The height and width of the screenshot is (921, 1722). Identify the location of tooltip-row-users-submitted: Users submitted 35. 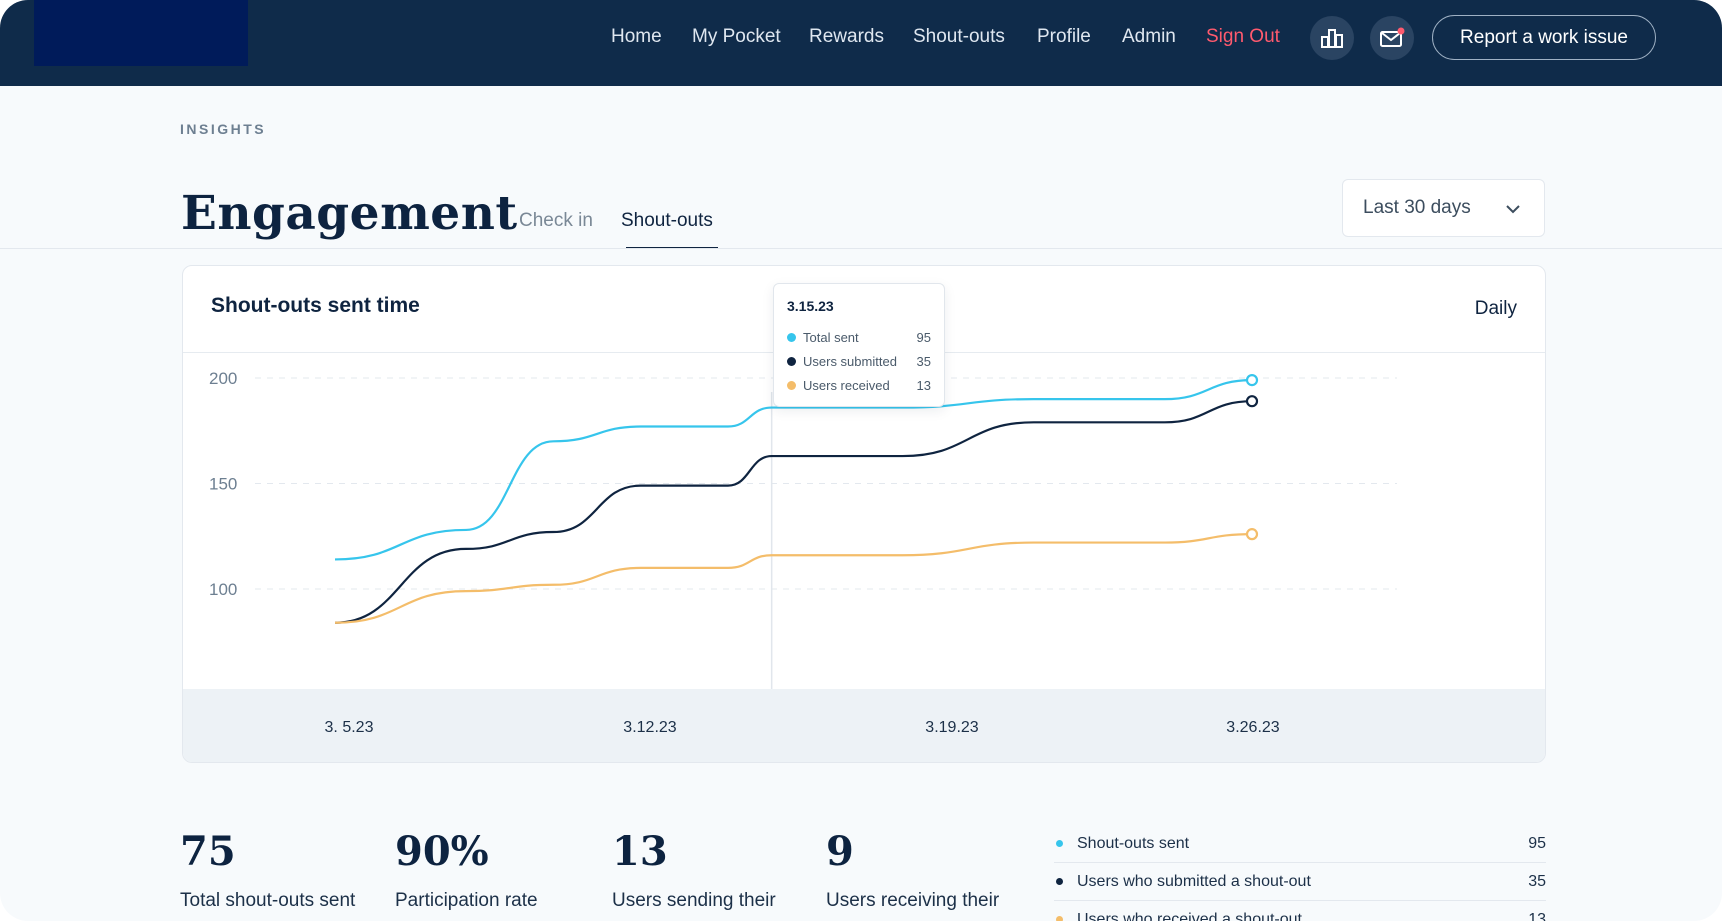
(859, 361).